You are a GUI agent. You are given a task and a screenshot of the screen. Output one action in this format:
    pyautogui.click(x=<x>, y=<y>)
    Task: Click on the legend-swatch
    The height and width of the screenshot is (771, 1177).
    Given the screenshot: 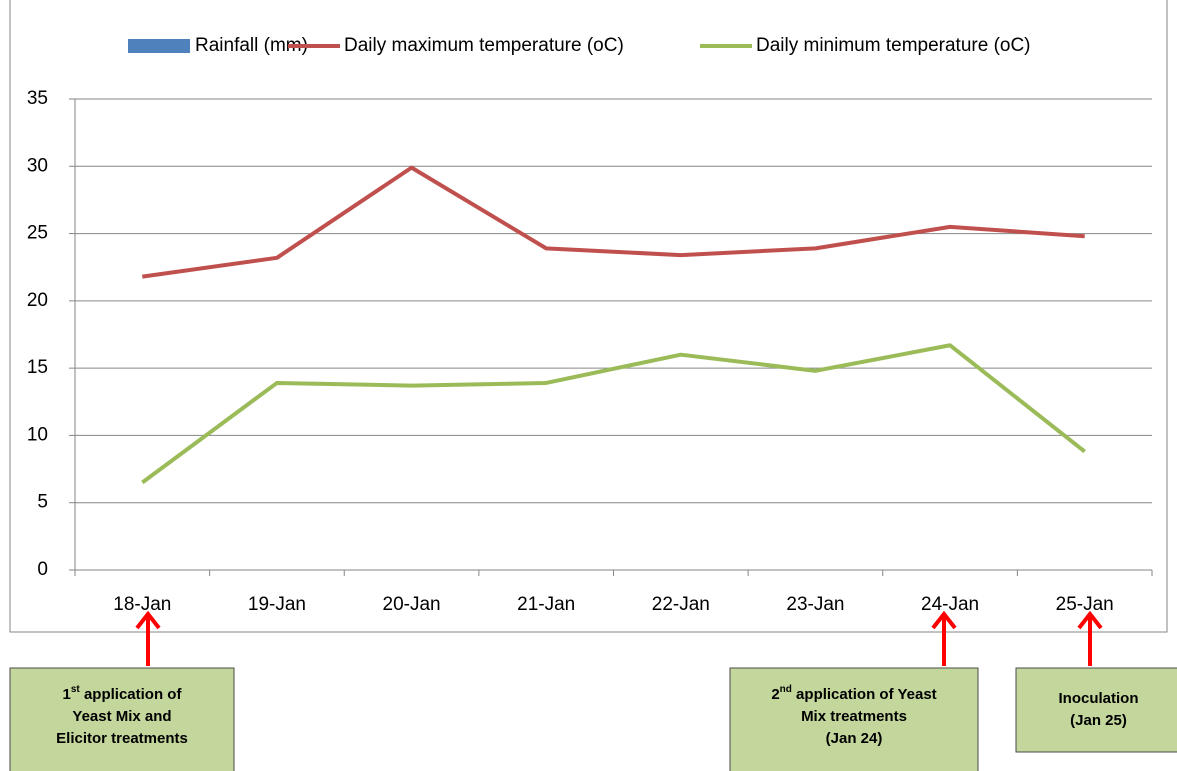 What is the action you would take?
    pyautogui.click(x=159, y=46)
    